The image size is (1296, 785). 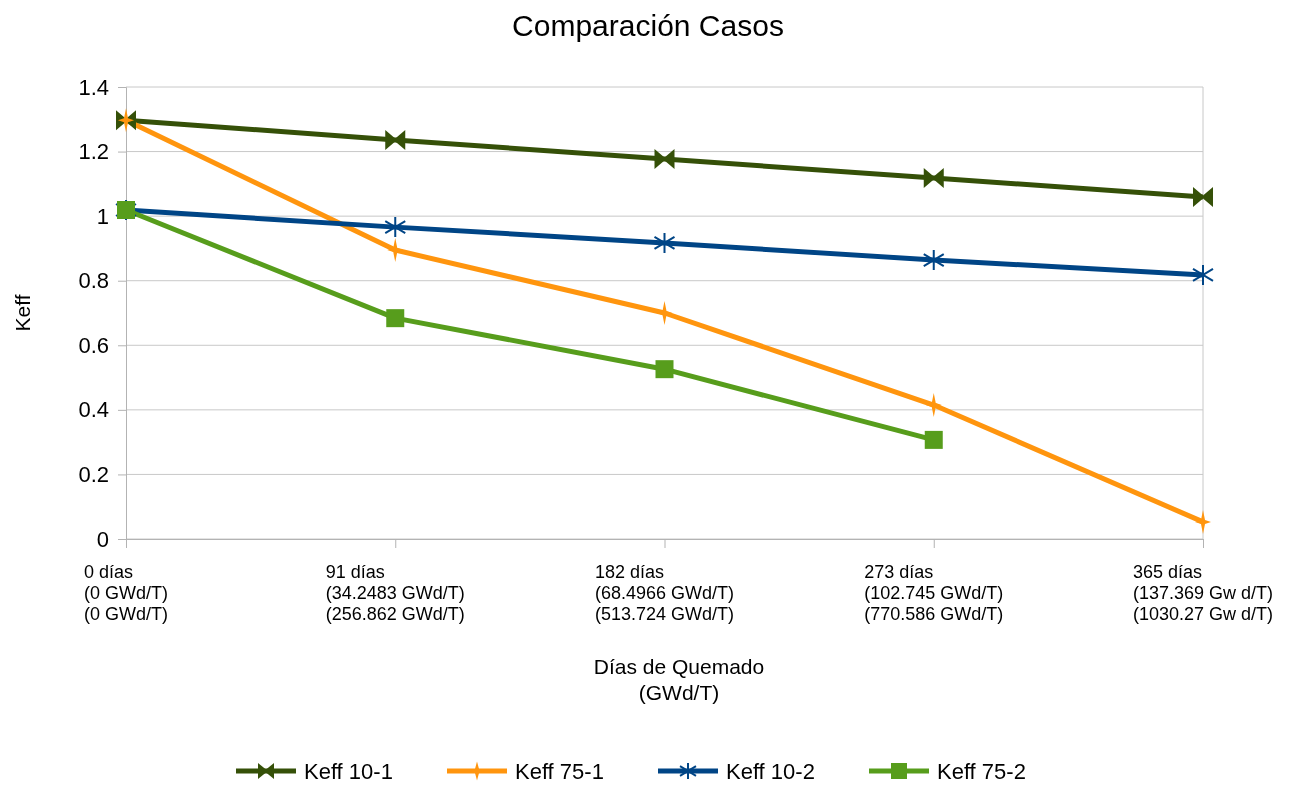 I want to click on y-tick-label: 0, so click(x=102, y=539).